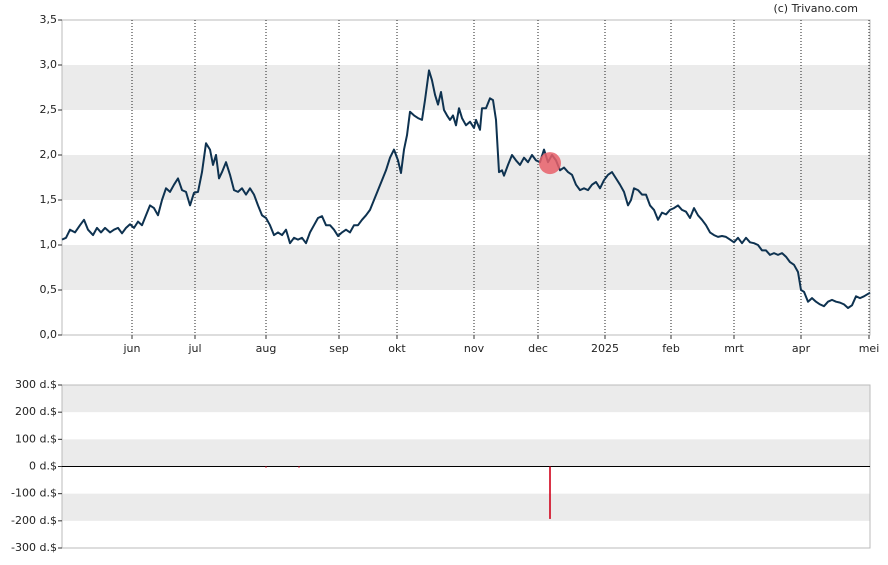 The image size is (888, 565). I want to click on y-tick-label: 300 d.$, so click(36, 384).